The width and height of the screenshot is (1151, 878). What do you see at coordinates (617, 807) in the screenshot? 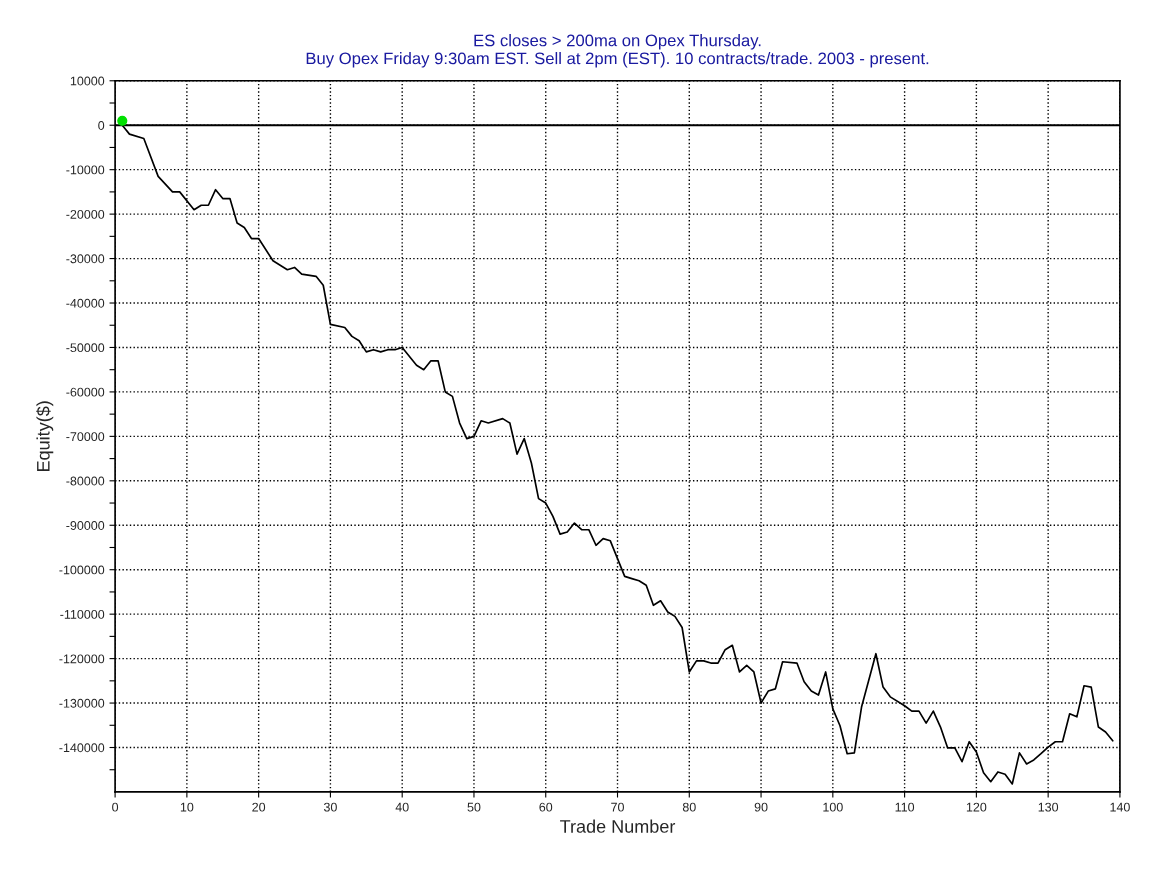
I see `x-tick-label: 70` at bounding box center [617, 807].